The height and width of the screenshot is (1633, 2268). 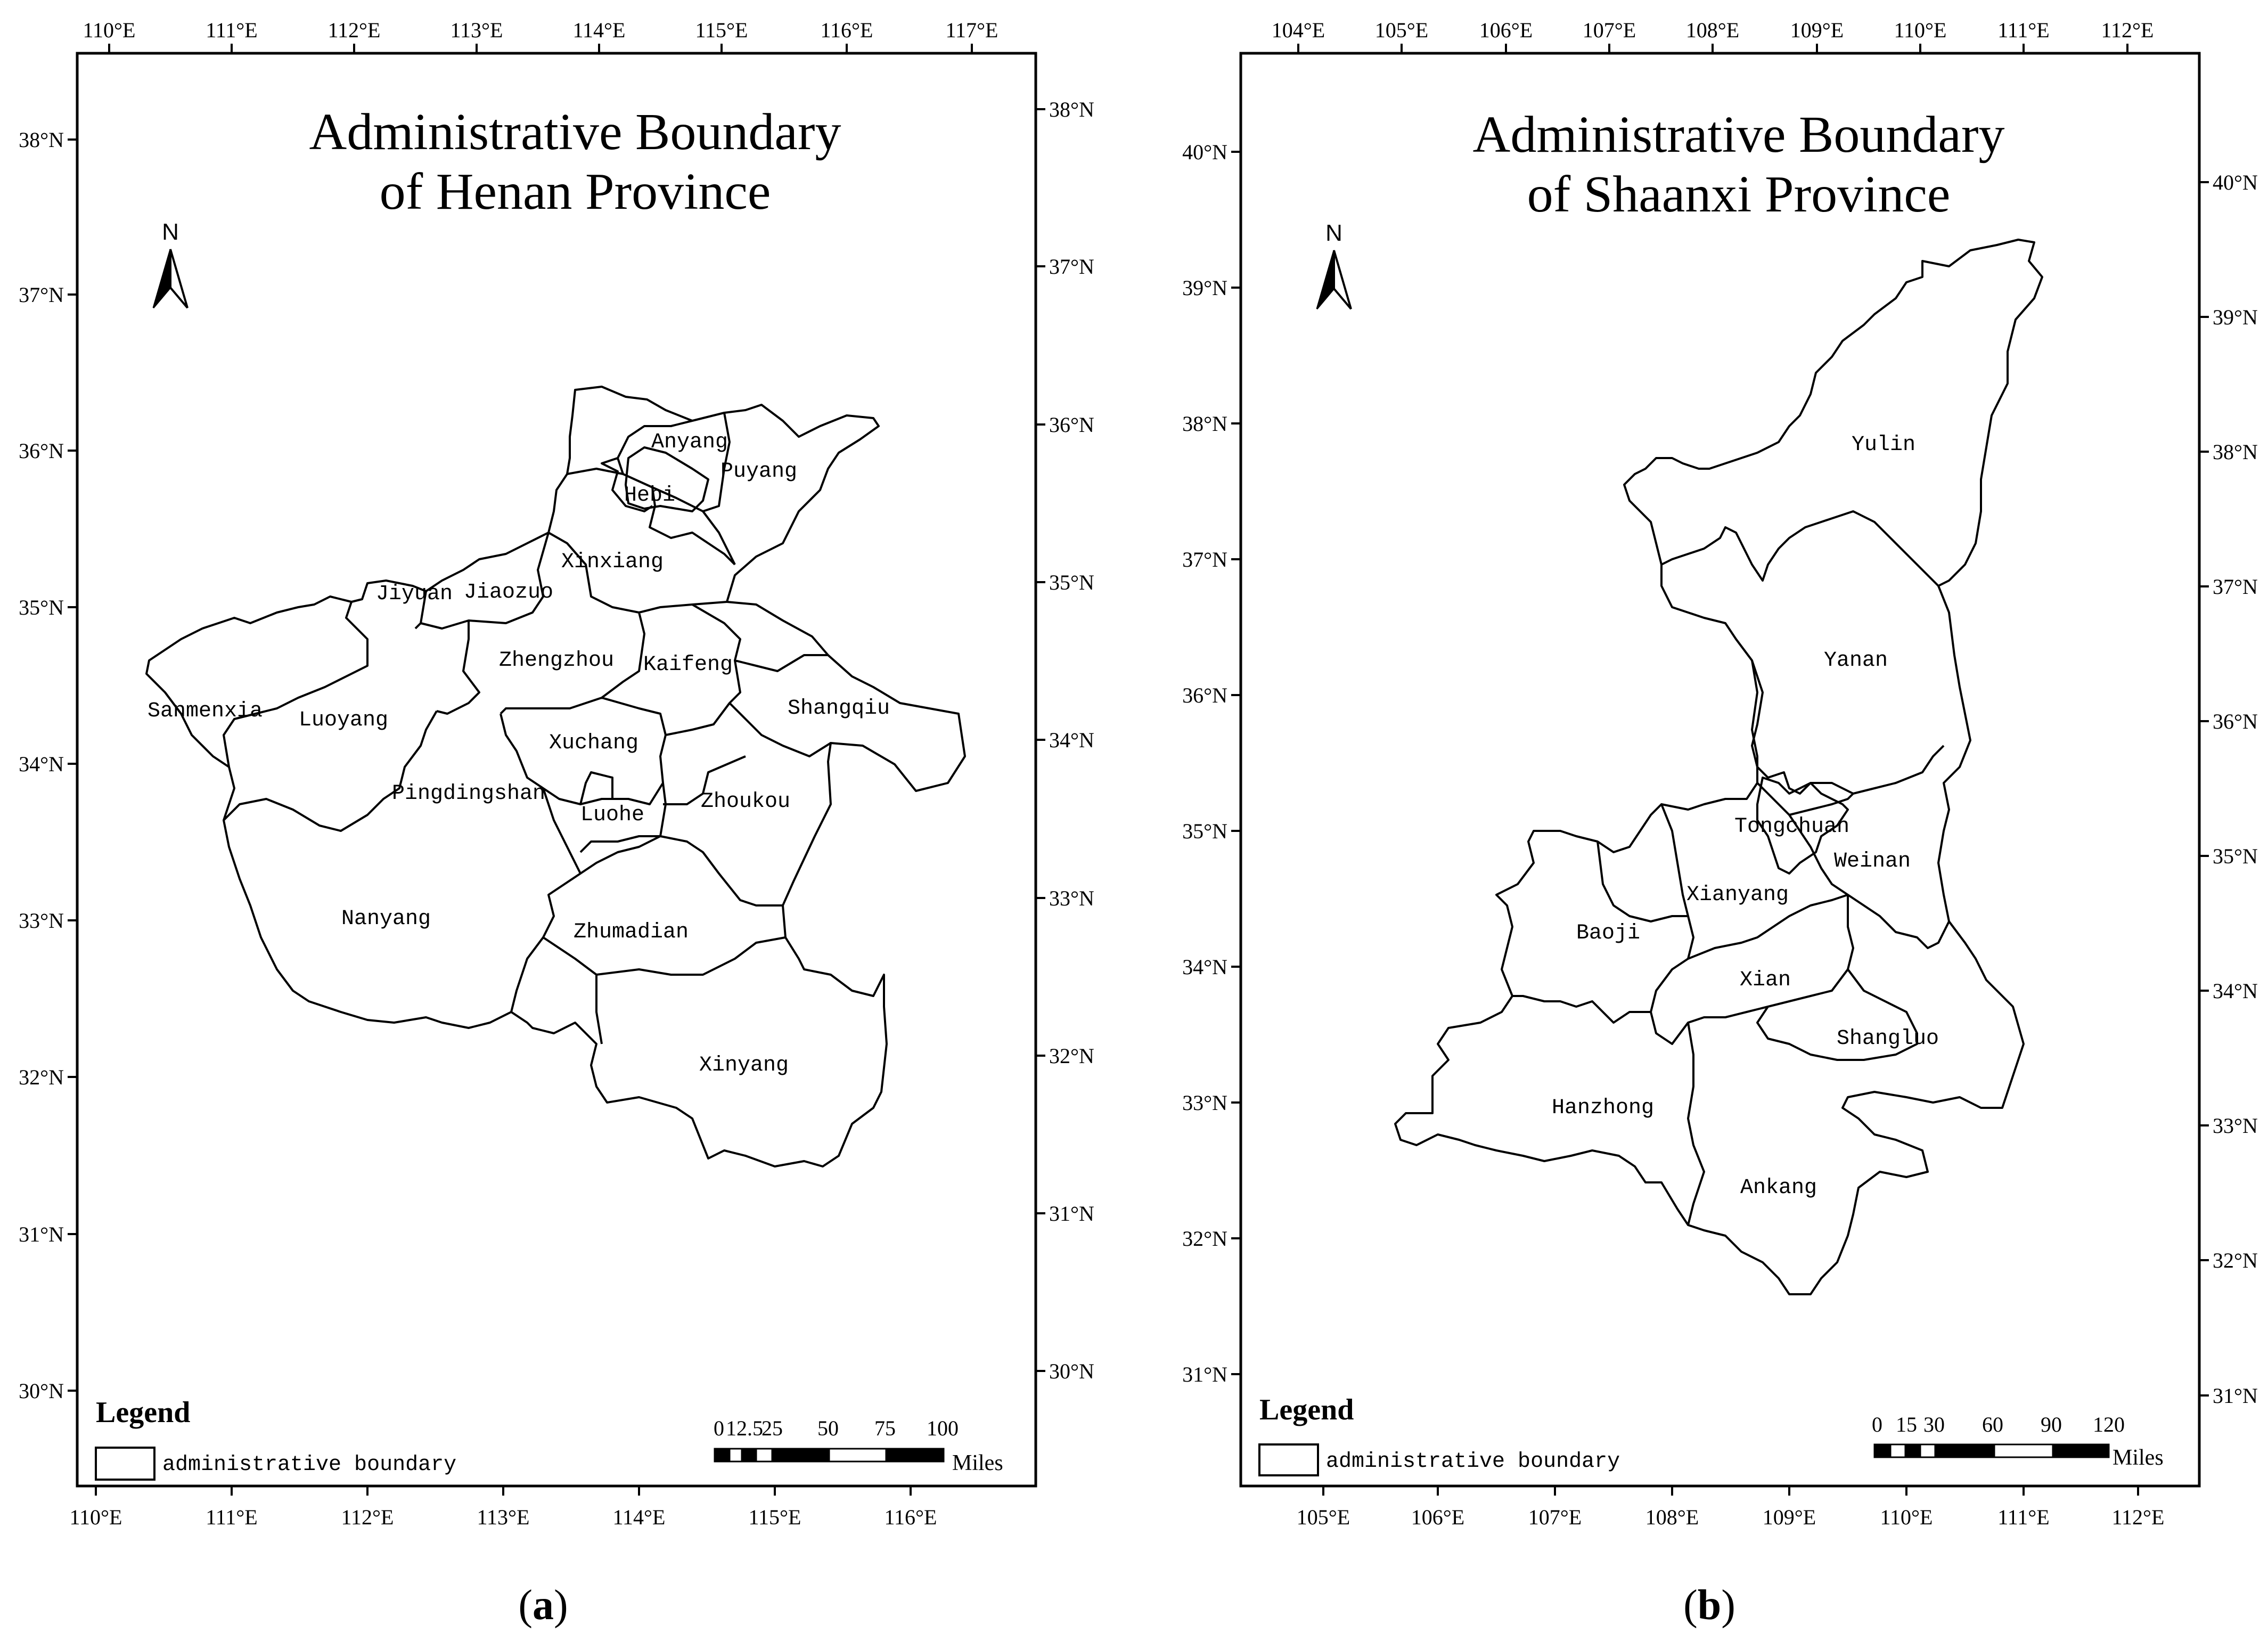 I want to click on latitude-label: 35°N, so click(x=2235, y=856).